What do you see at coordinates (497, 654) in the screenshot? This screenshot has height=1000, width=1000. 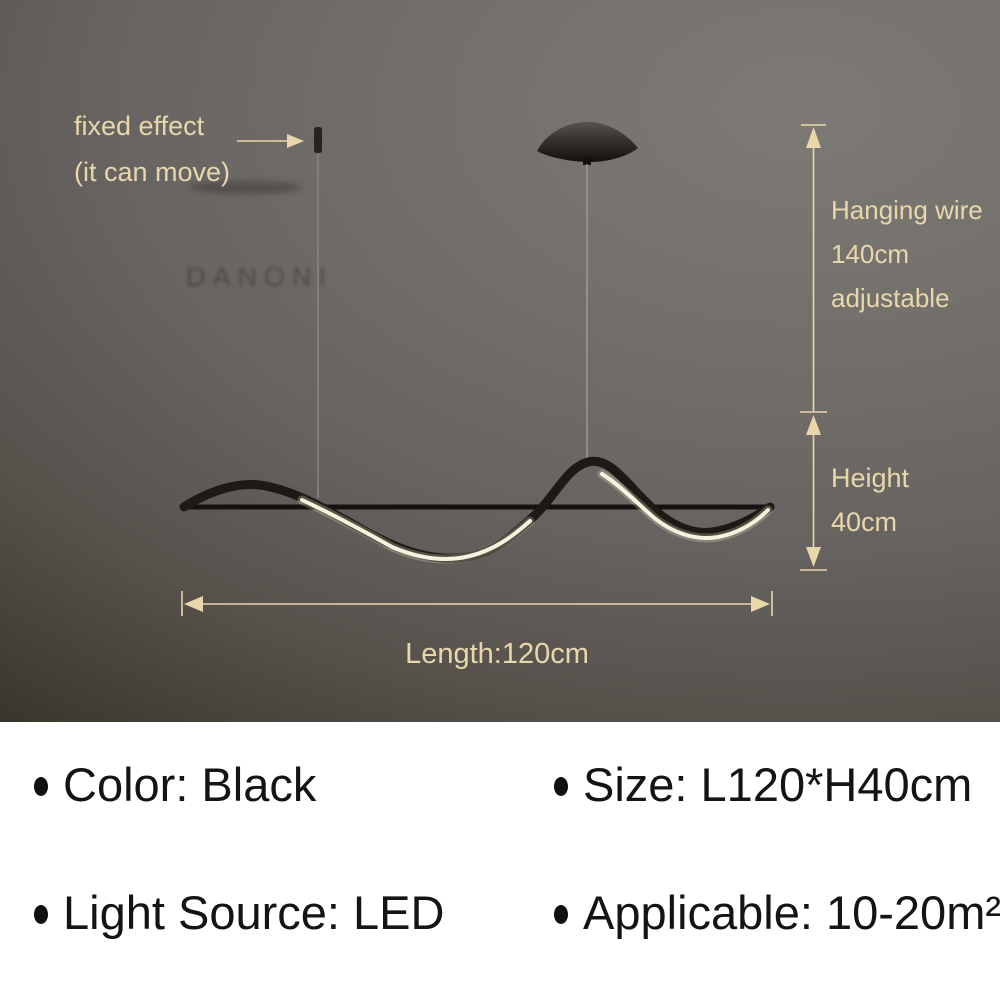 I see `length-label-text: Length:120cm` at bounding box center [497, 654].